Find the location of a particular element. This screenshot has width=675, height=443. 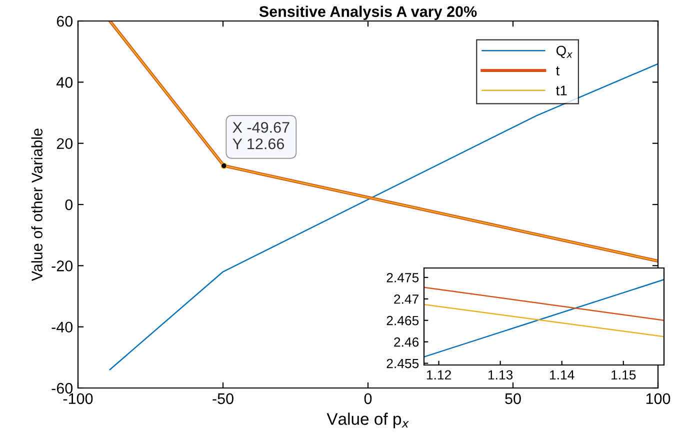

y-tick-label: 2.475 is located at coordinates (402, 277).